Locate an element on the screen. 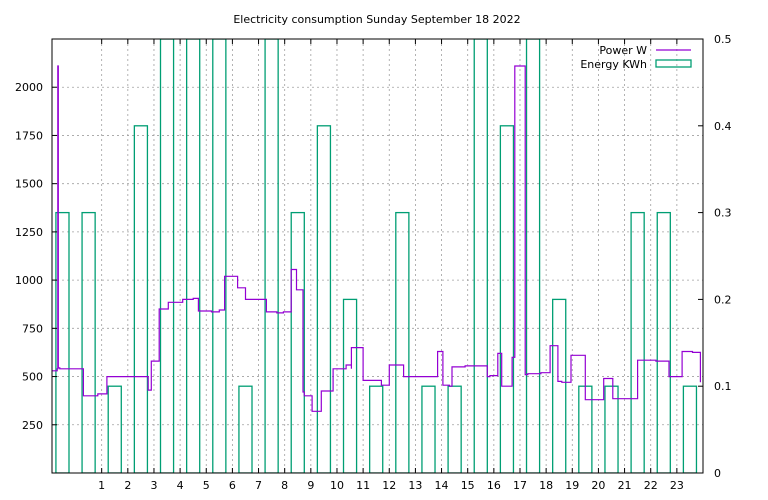  x-tick-label: 4 is located at coordinates (180, 485).